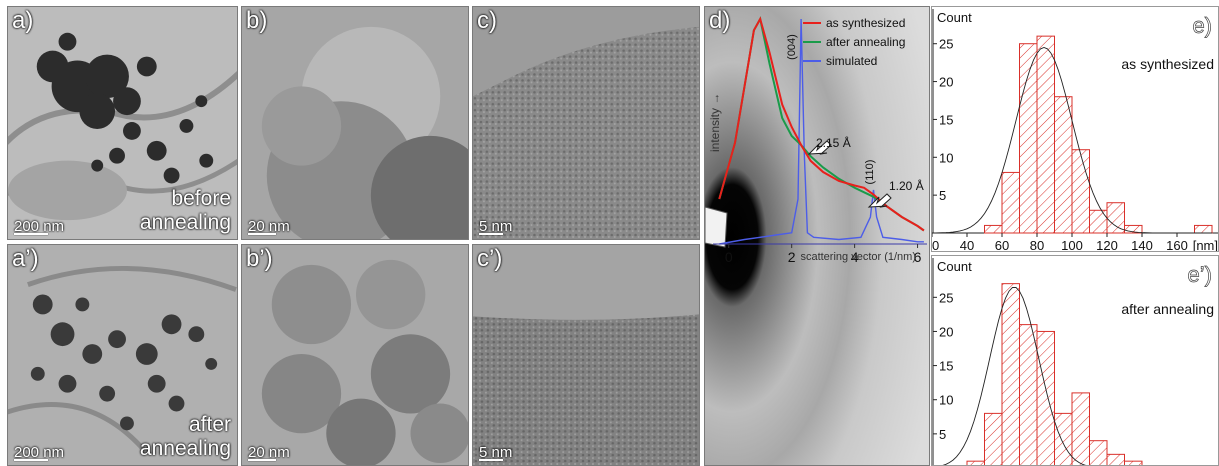 Image resolution: width=1219 pixels, height=466 pixels. I want to click on x-tick-label: 160, so click(1177, 245).